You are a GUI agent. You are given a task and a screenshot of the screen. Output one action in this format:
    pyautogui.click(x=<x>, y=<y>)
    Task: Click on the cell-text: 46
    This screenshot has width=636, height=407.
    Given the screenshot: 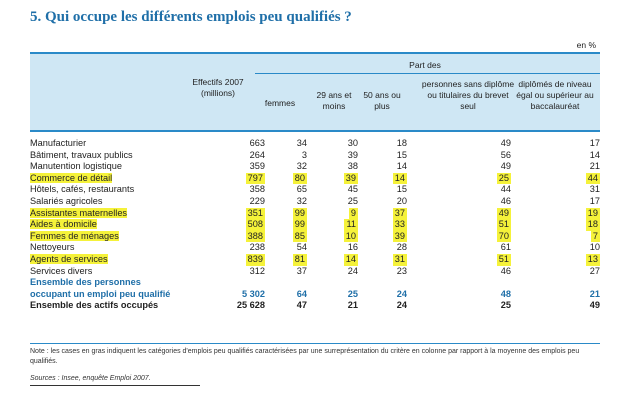 What is the action you would take?
    pyautogui.click(x=505, y=270)
    